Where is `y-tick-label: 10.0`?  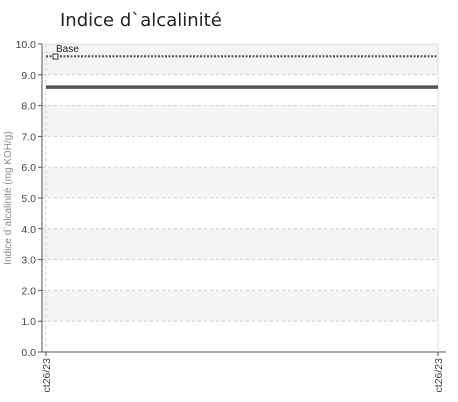 y-tick-label: 10.0 is located at coordinates (26, 45).